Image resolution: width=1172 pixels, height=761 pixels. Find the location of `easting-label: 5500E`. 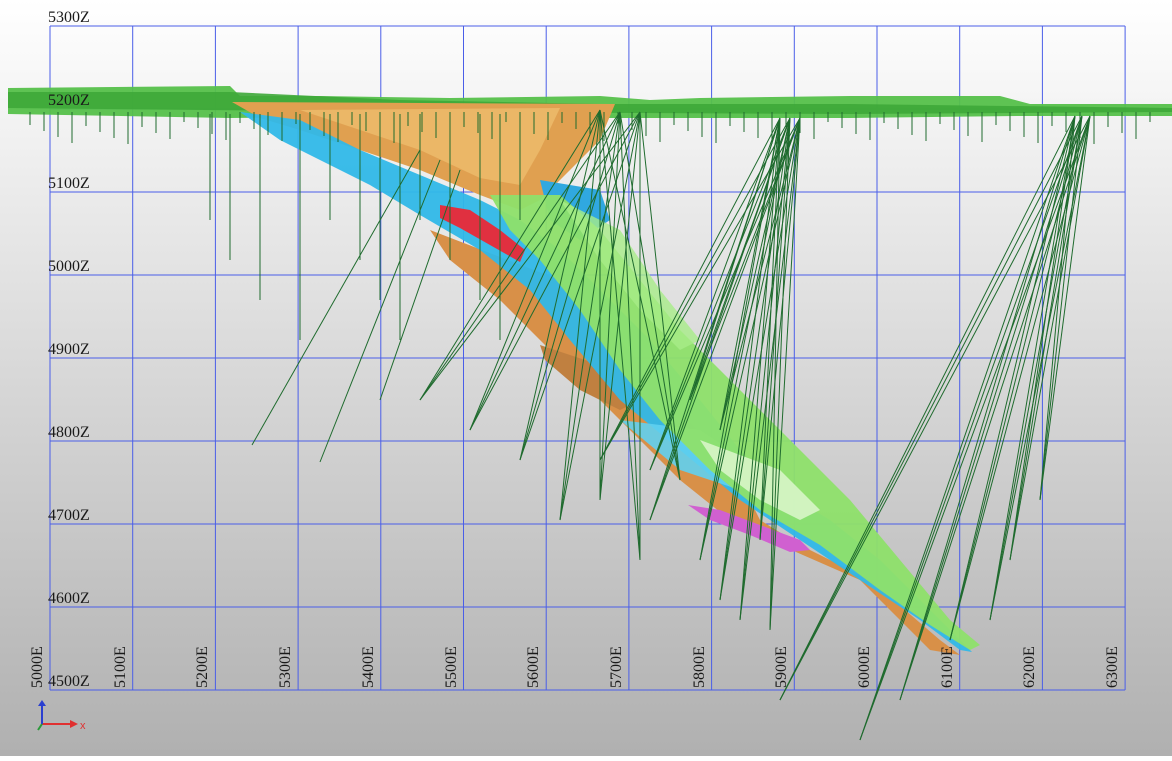

easting-label: 5500E is located at coordinates (451, 667).